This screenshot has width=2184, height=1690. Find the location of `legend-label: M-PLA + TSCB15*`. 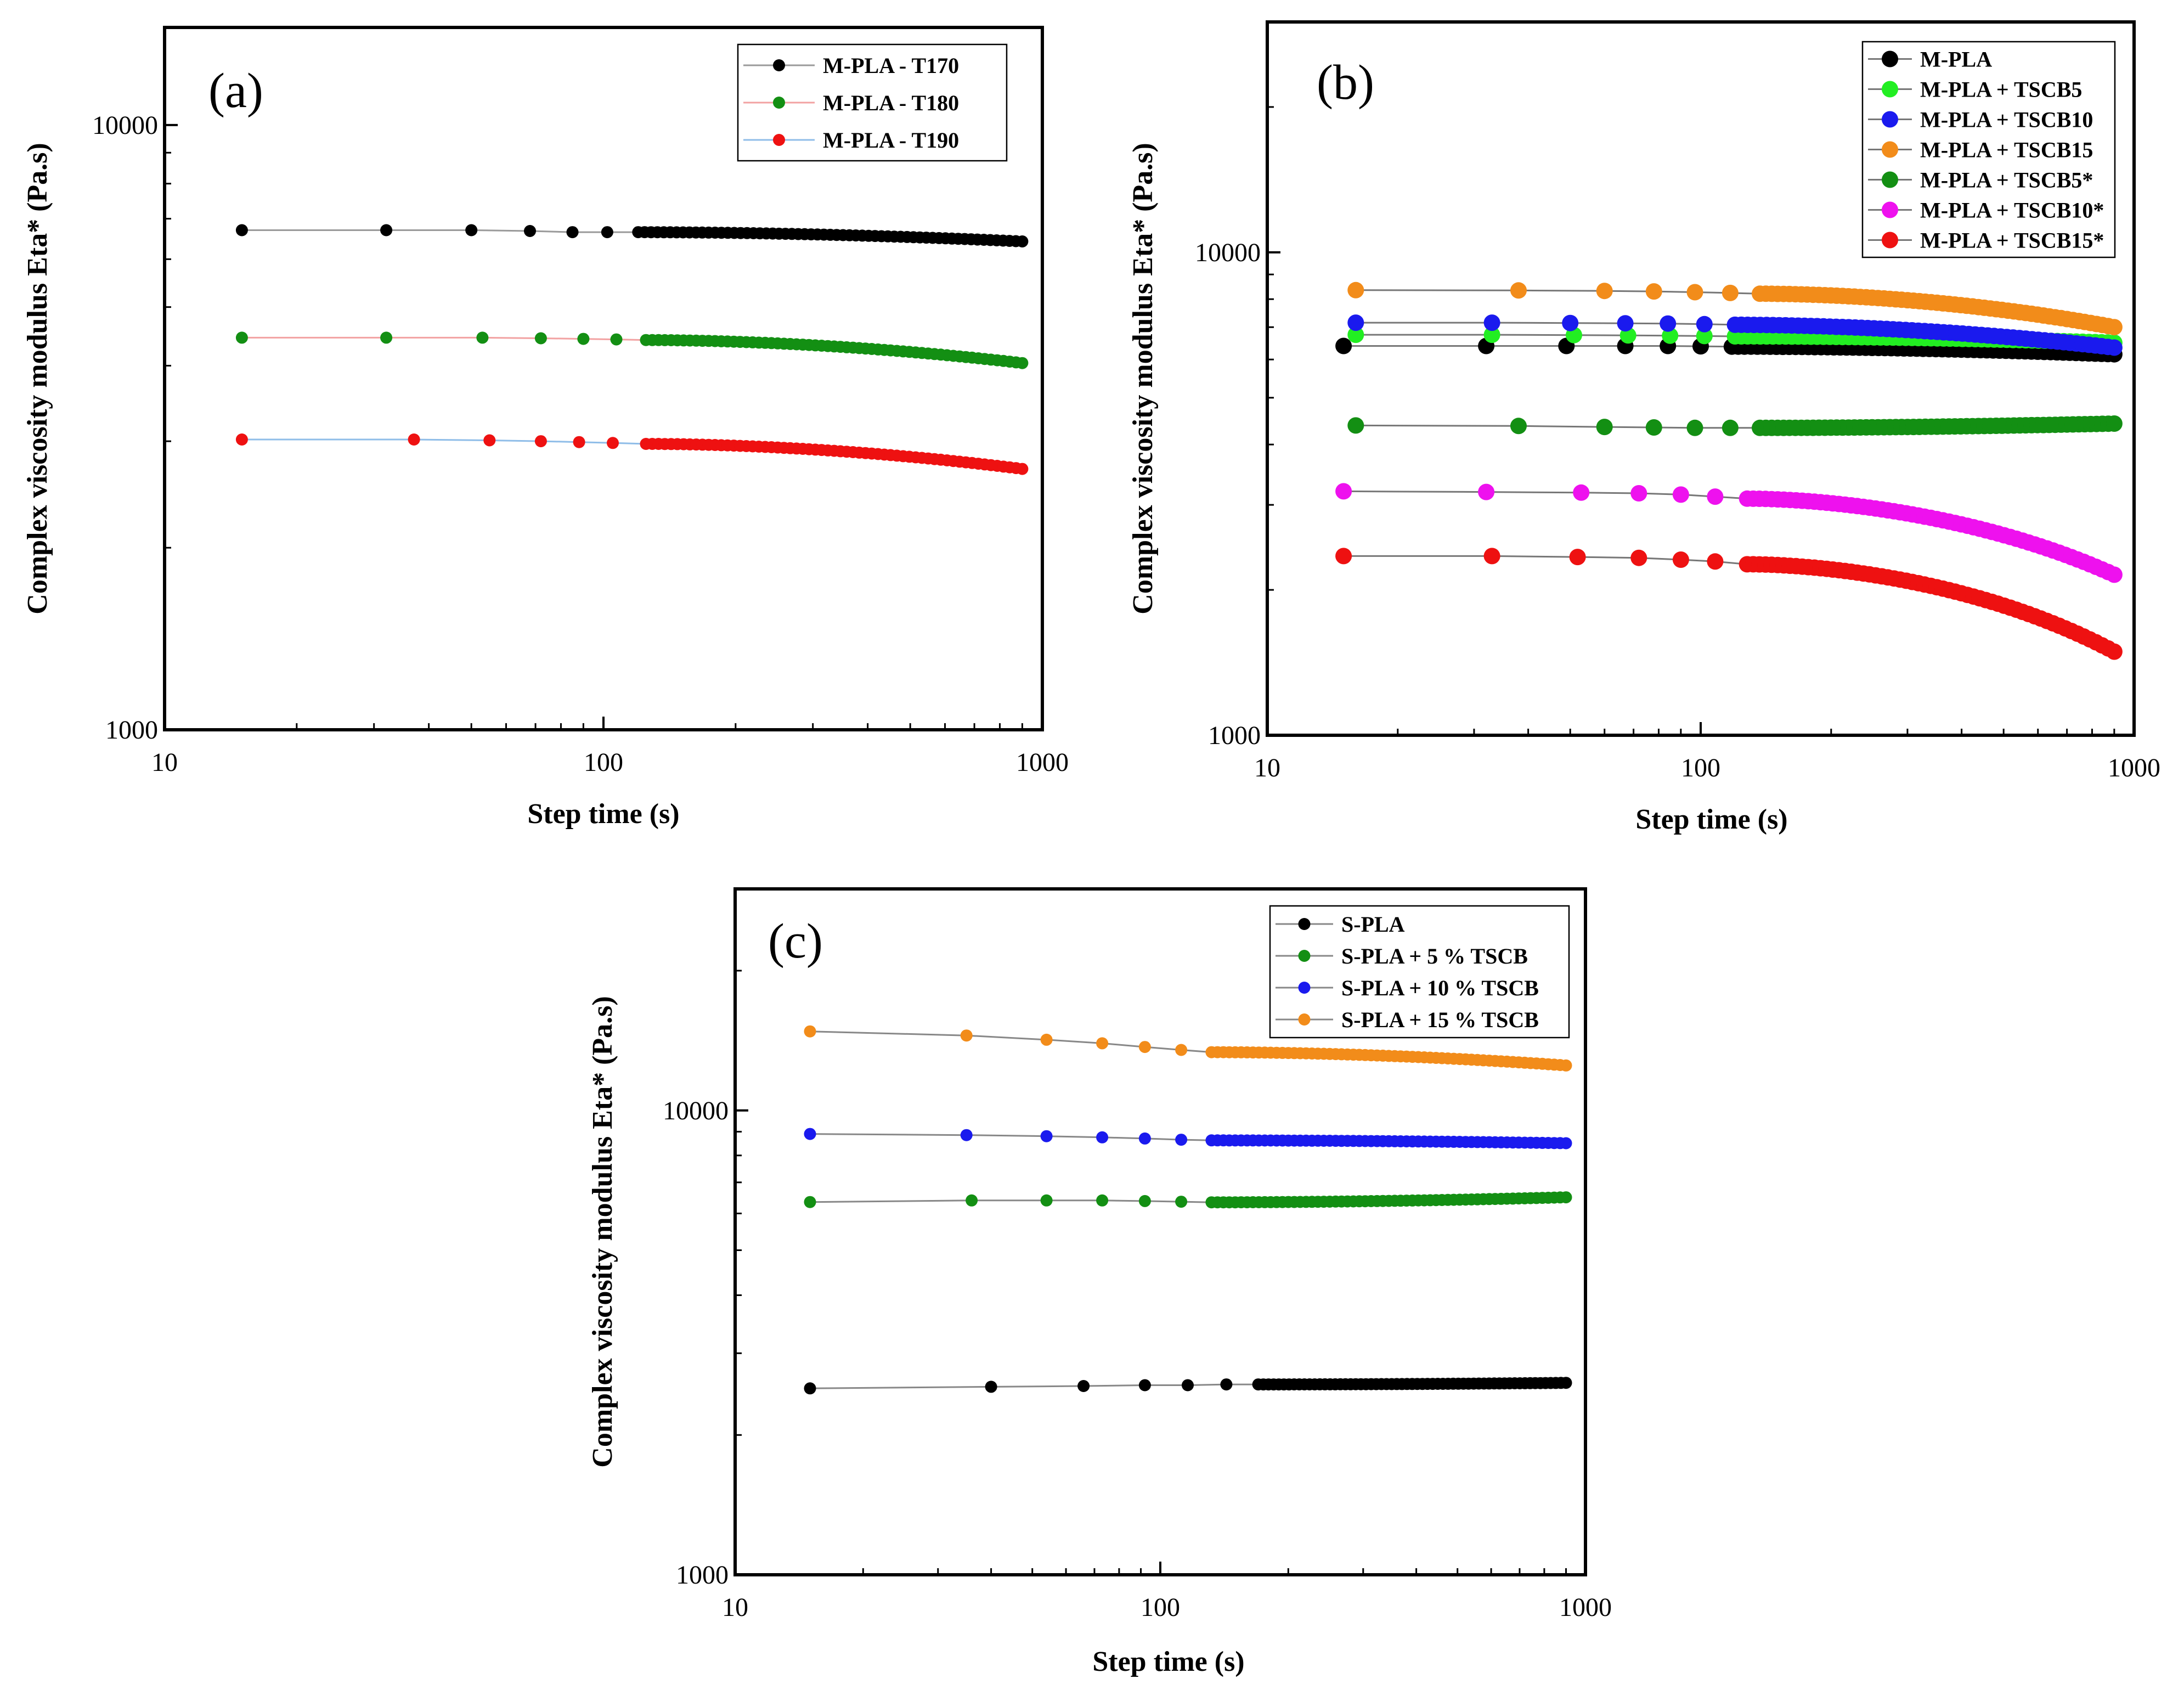

legend-label: M-PLA + TSCB15* is located at coordinates (2012, 240).